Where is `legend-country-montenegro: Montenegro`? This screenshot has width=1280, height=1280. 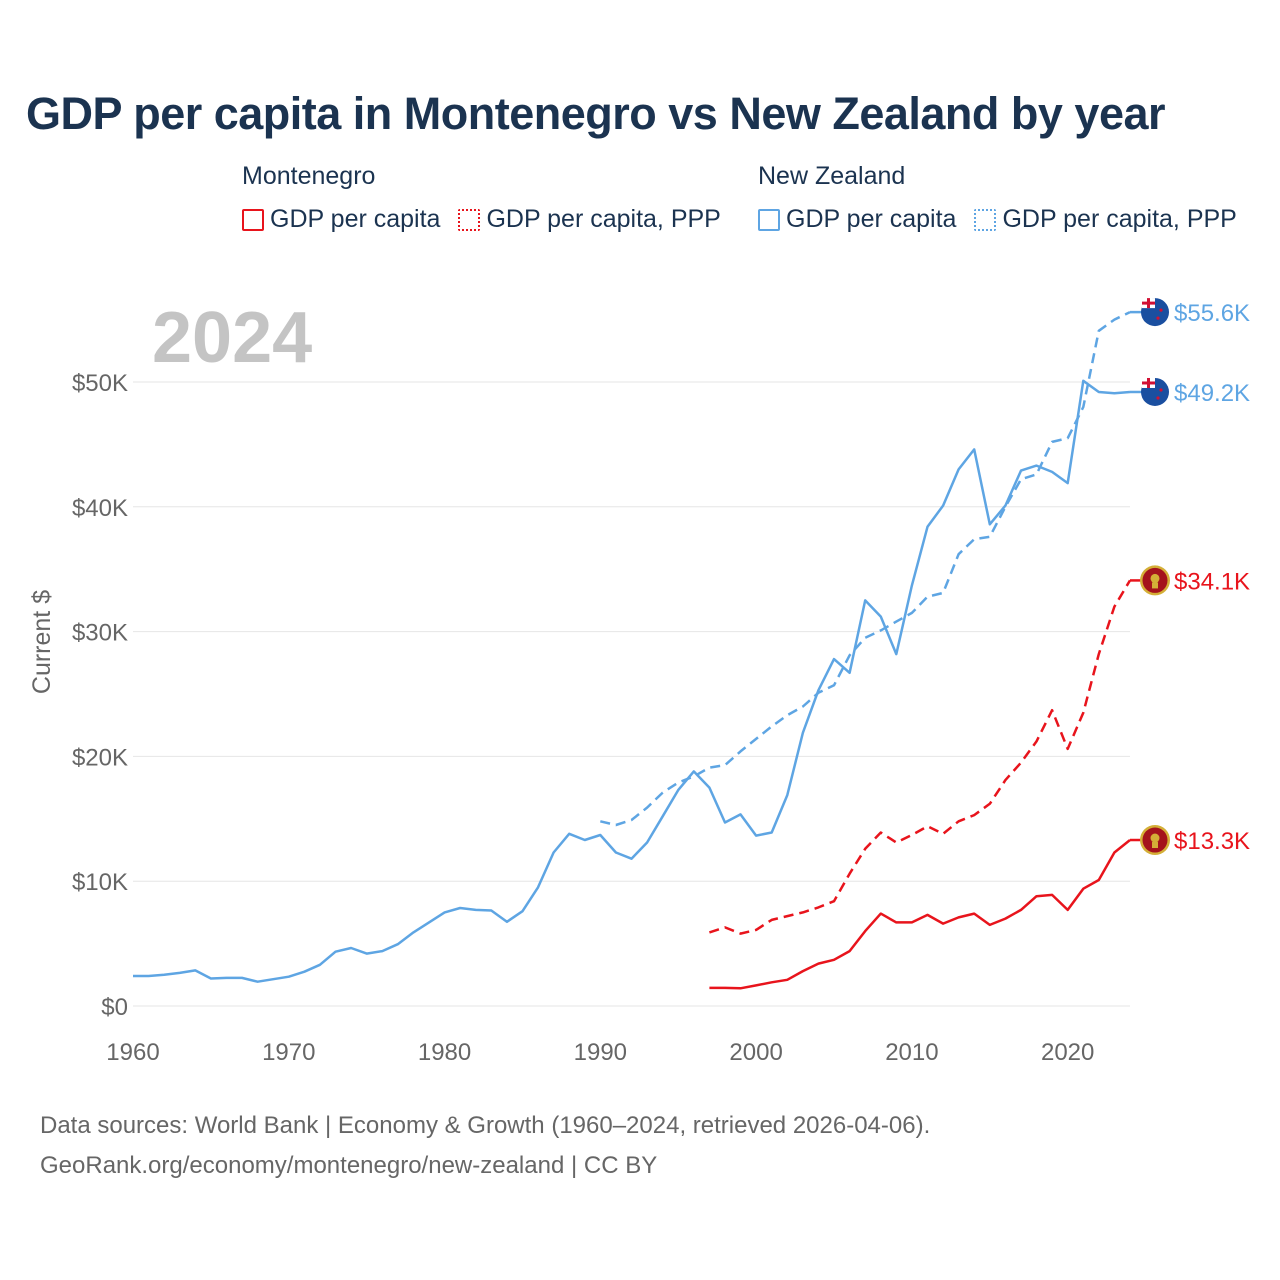
legend-country-montenegro: Montenegro is located at coordinates (309, 176).